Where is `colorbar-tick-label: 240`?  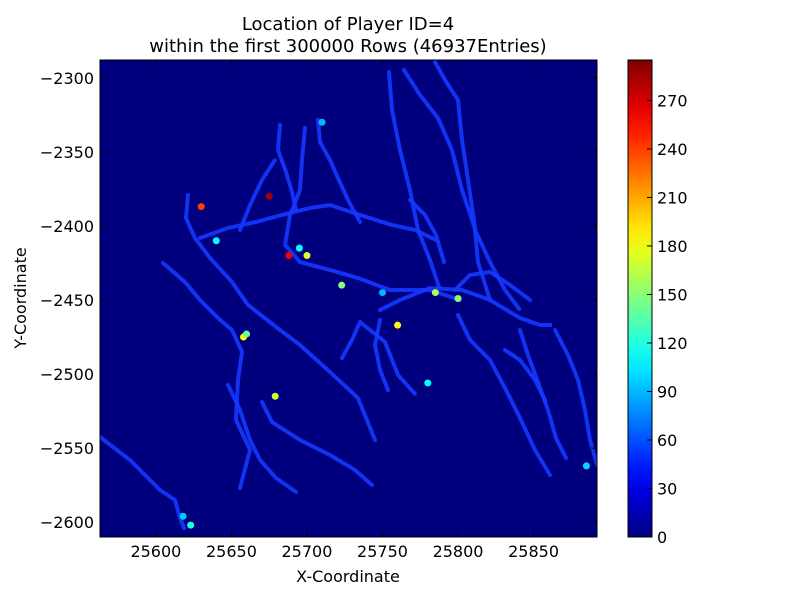 colorbar-tick-label: 240 is located at coordinates (672, 149).